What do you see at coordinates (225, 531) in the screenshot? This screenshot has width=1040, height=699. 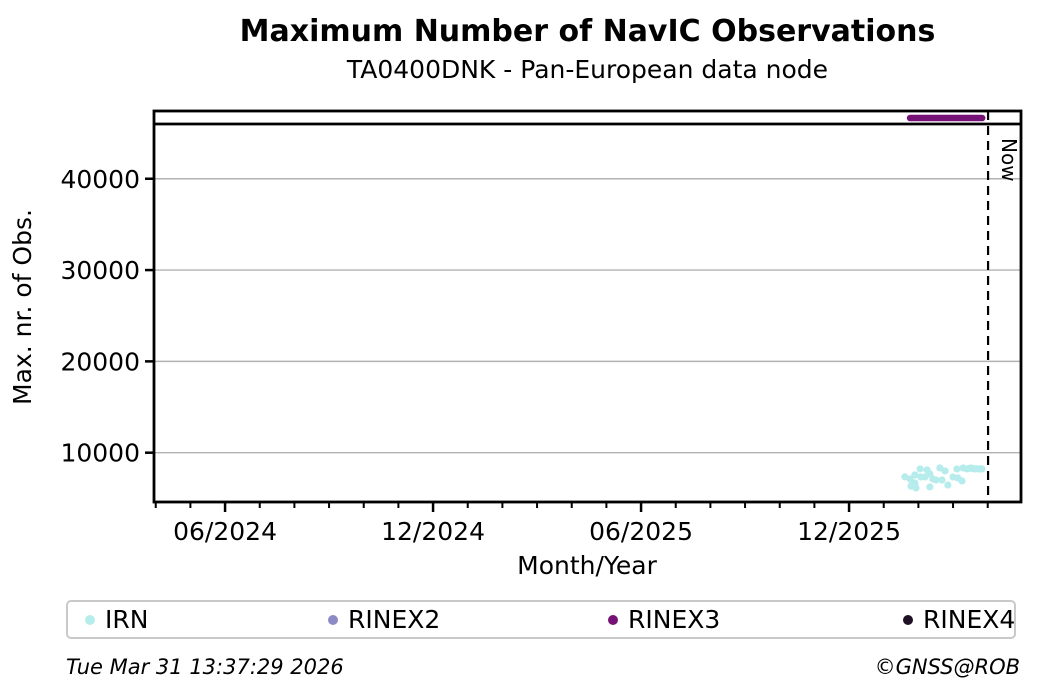 I see `x-tick-label: 06/2024` at bounding box center [225, 531].